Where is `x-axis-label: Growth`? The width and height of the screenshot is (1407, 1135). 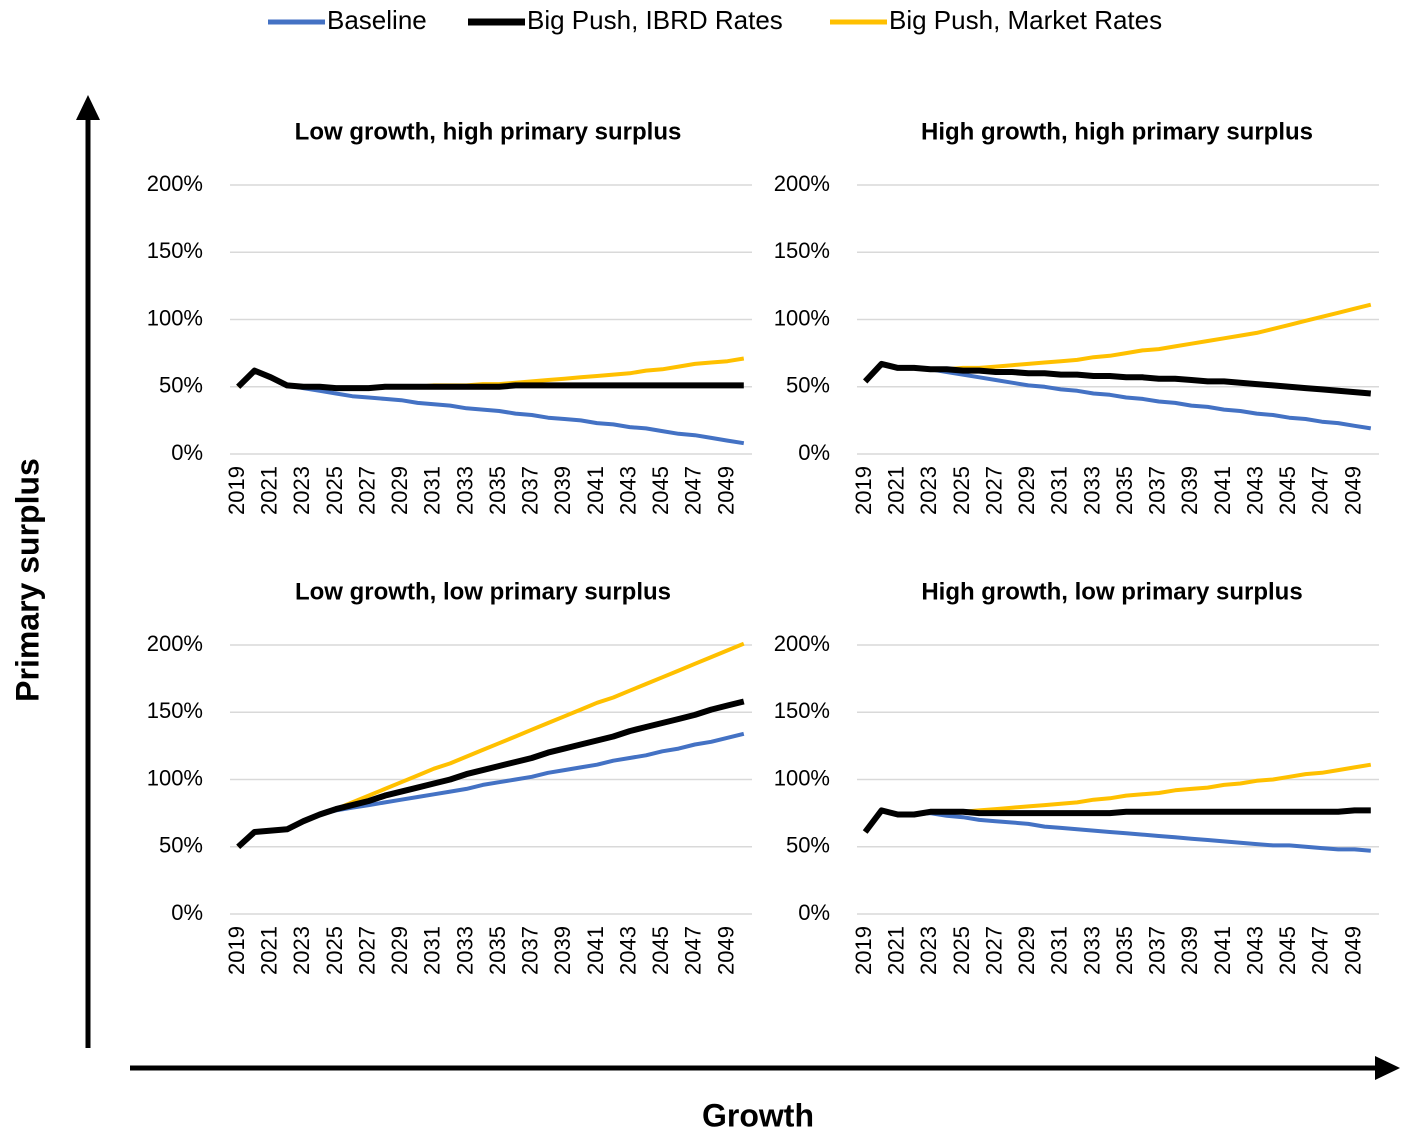 x-axis-label: Growth is located at coordinates (758, 1115).